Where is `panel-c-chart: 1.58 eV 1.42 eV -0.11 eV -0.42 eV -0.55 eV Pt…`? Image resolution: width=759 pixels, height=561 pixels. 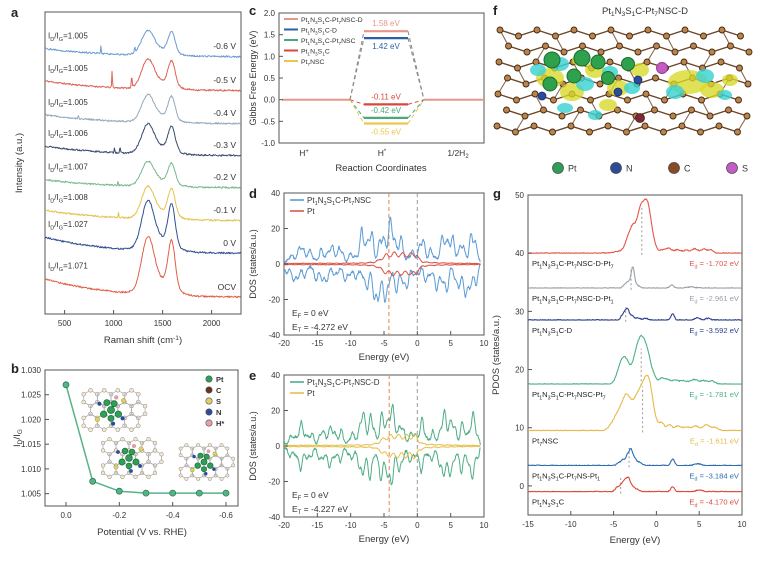
panel-c-chart: 1.58 eV 1.42 eV -0.11 eV -0.42 eV -0.55 eV Pt… is located at coordinates (366, 91).